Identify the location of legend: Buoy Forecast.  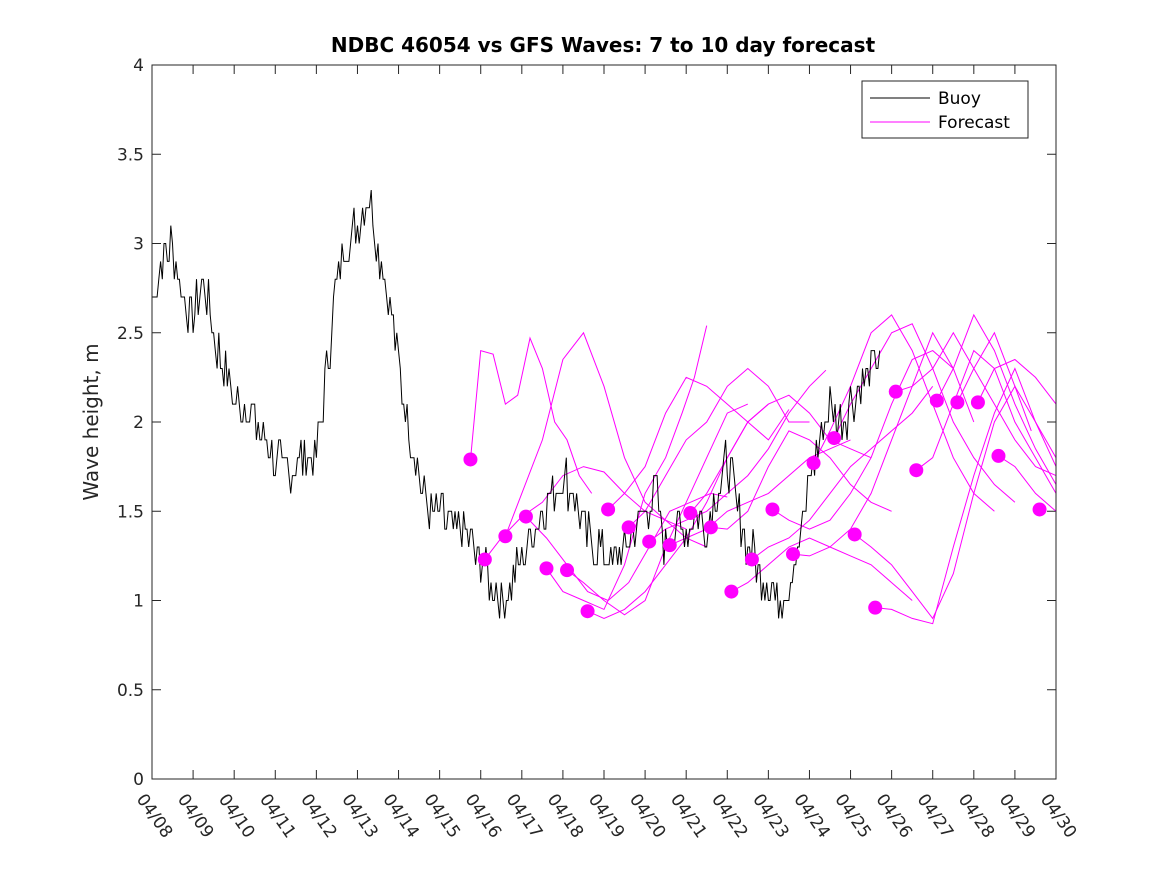
(945, 109).